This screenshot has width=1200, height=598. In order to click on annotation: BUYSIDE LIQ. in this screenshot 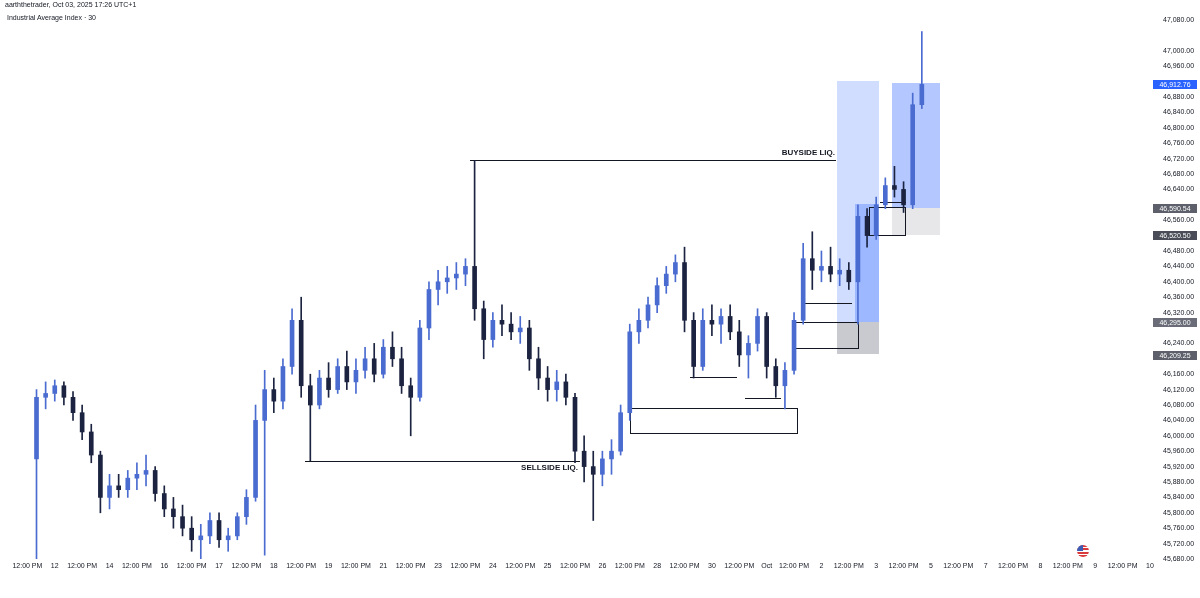, I will do `click(808, 152)`.